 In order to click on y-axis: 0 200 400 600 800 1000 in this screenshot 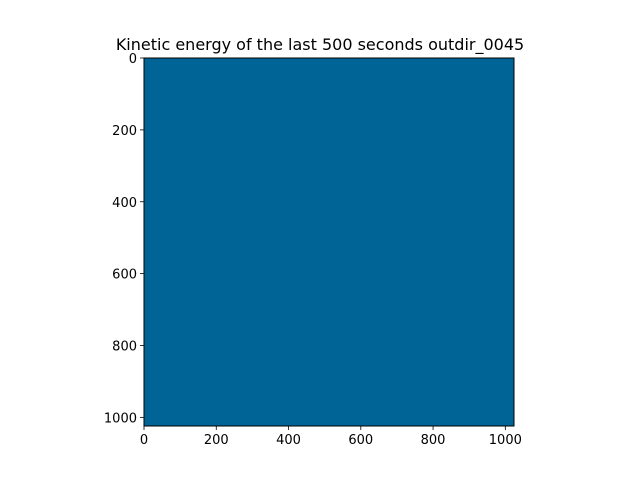, I will do `click(124, 239)`.